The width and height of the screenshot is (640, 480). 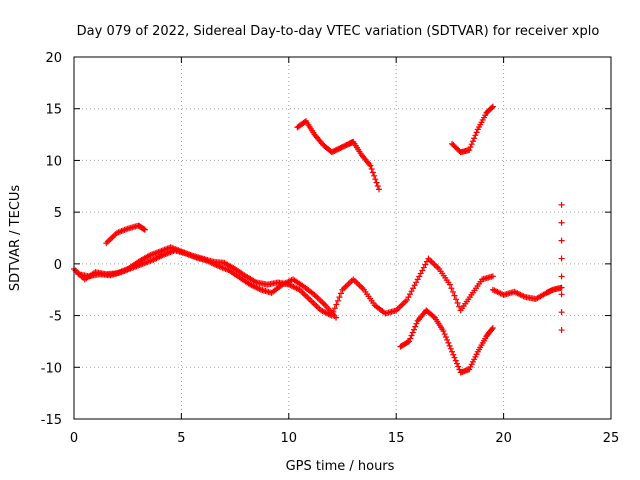 What do you see at coordinates (611, 438) in the screenshot?
I see `x-tick-label: 25` at bounding box center [611, 438].